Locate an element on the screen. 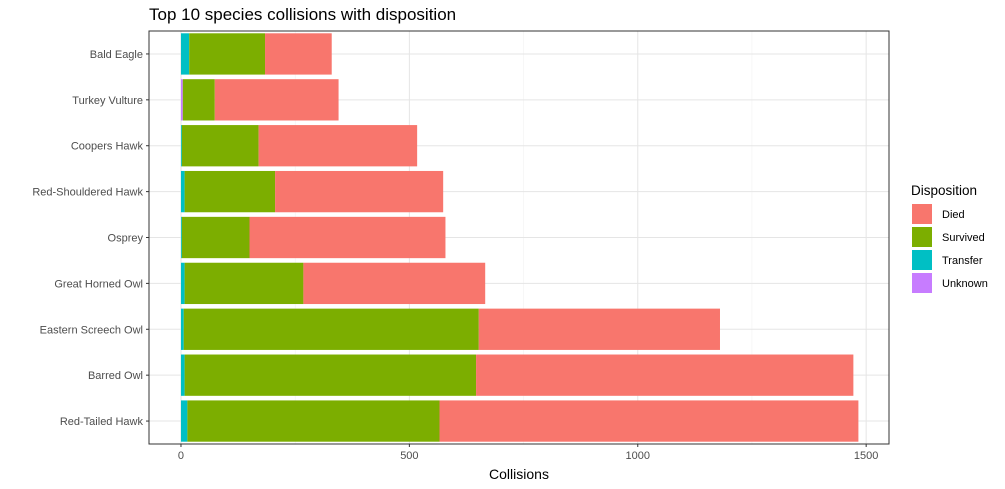 This screenshot has width=1005, height=489. legend-title: Disposition is located at coordinates (944, 190).